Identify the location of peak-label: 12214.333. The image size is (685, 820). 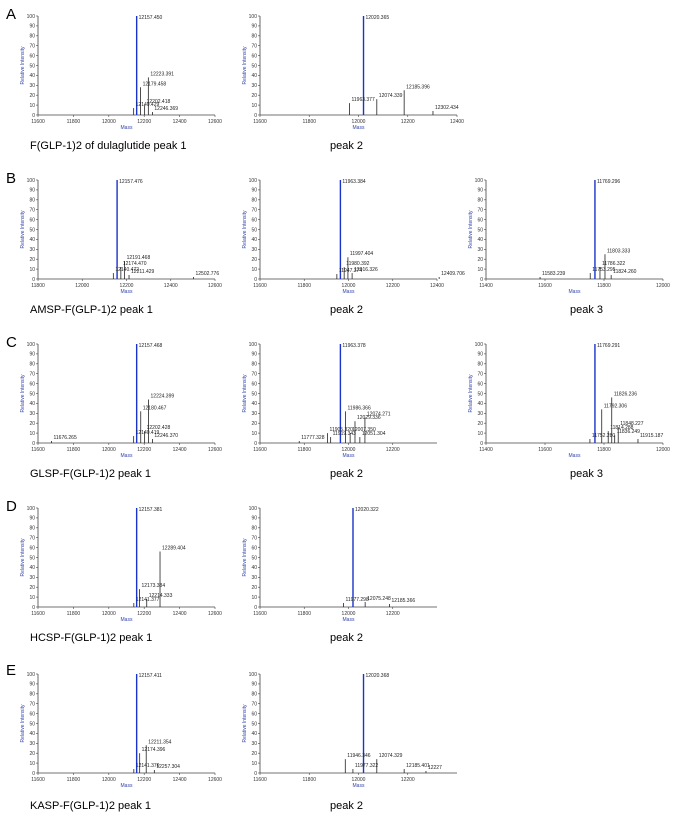
(161, 596).